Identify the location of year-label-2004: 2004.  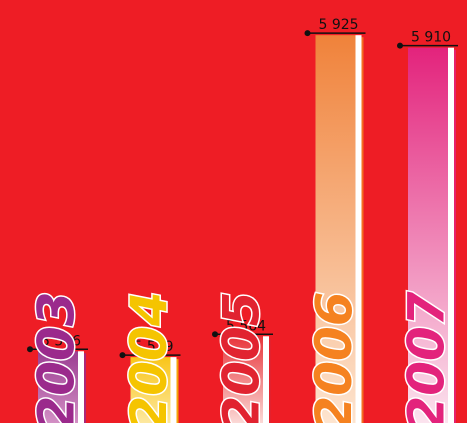
(149, 357).